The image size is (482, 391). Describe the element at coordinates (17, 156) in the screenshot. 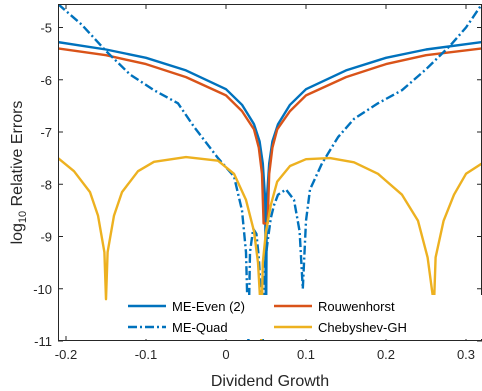

I see `y-axis-label-rest: Relative Errors` at that location.